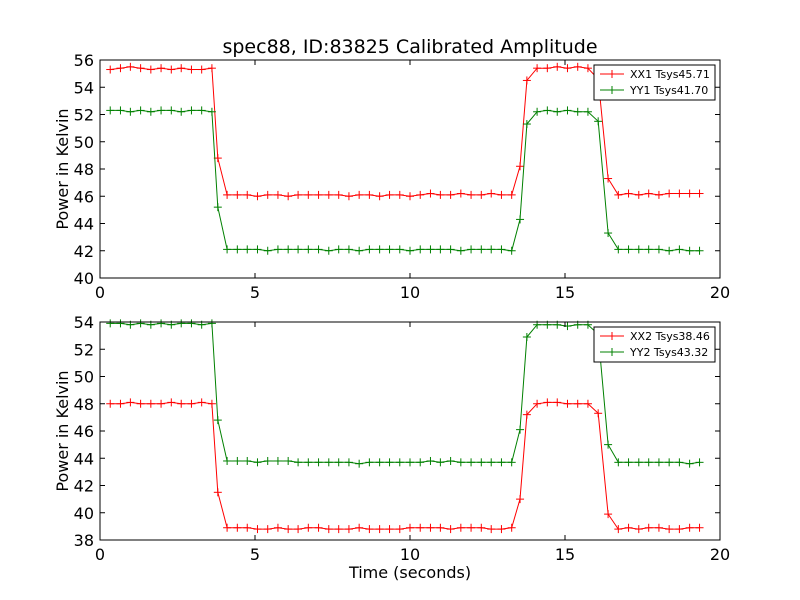 The image size is (800, 600). What do you see at coordinates (654, 344) in the screenshot?
I see `bottom-legend: XX2 Tsys38.46 YY2 Tsys43.32` at bounding box center [654, 344].